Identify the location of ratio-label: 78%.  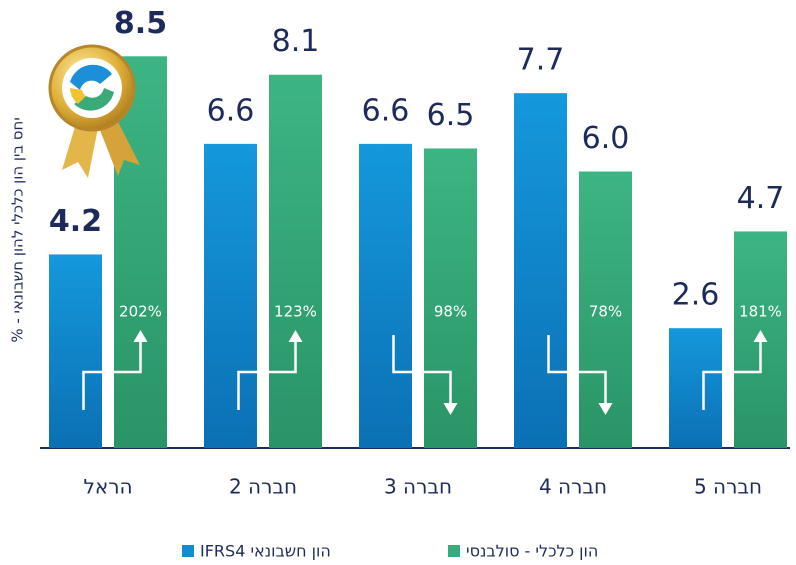
(605, 312).